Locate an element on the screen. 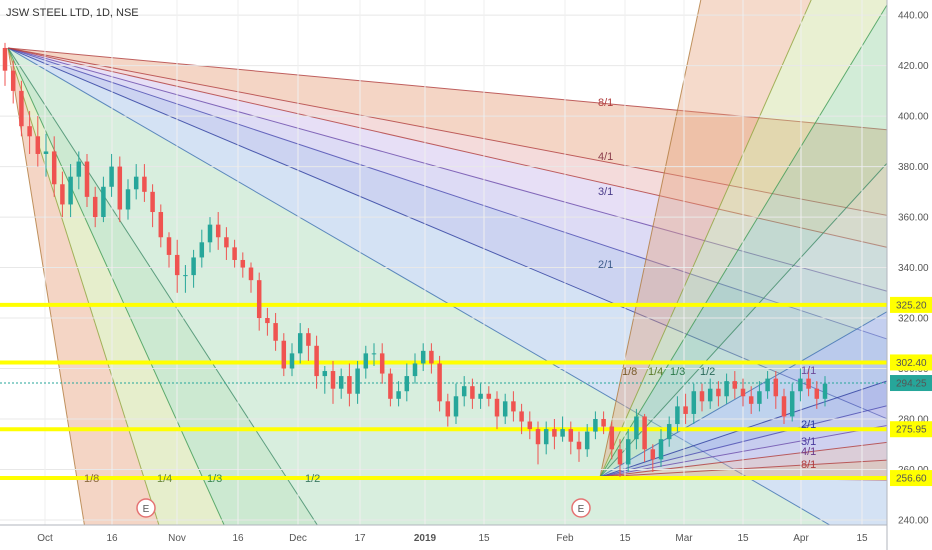 The height and width of the screenshot is (550, 932). gann-bottom-ratio-label: 1/2 is located at coordinates (707, 372).